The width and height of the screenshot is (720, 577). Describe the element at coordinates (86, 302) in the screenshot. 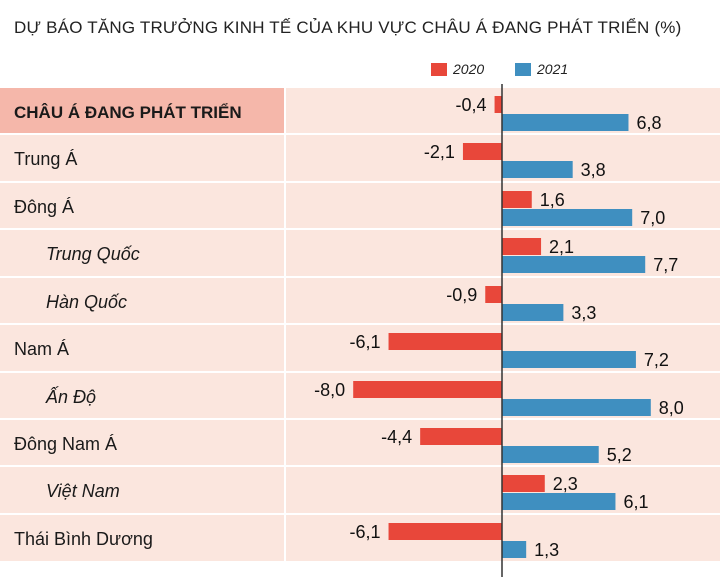

I see `category-label: Hàn Quốc` at that location.